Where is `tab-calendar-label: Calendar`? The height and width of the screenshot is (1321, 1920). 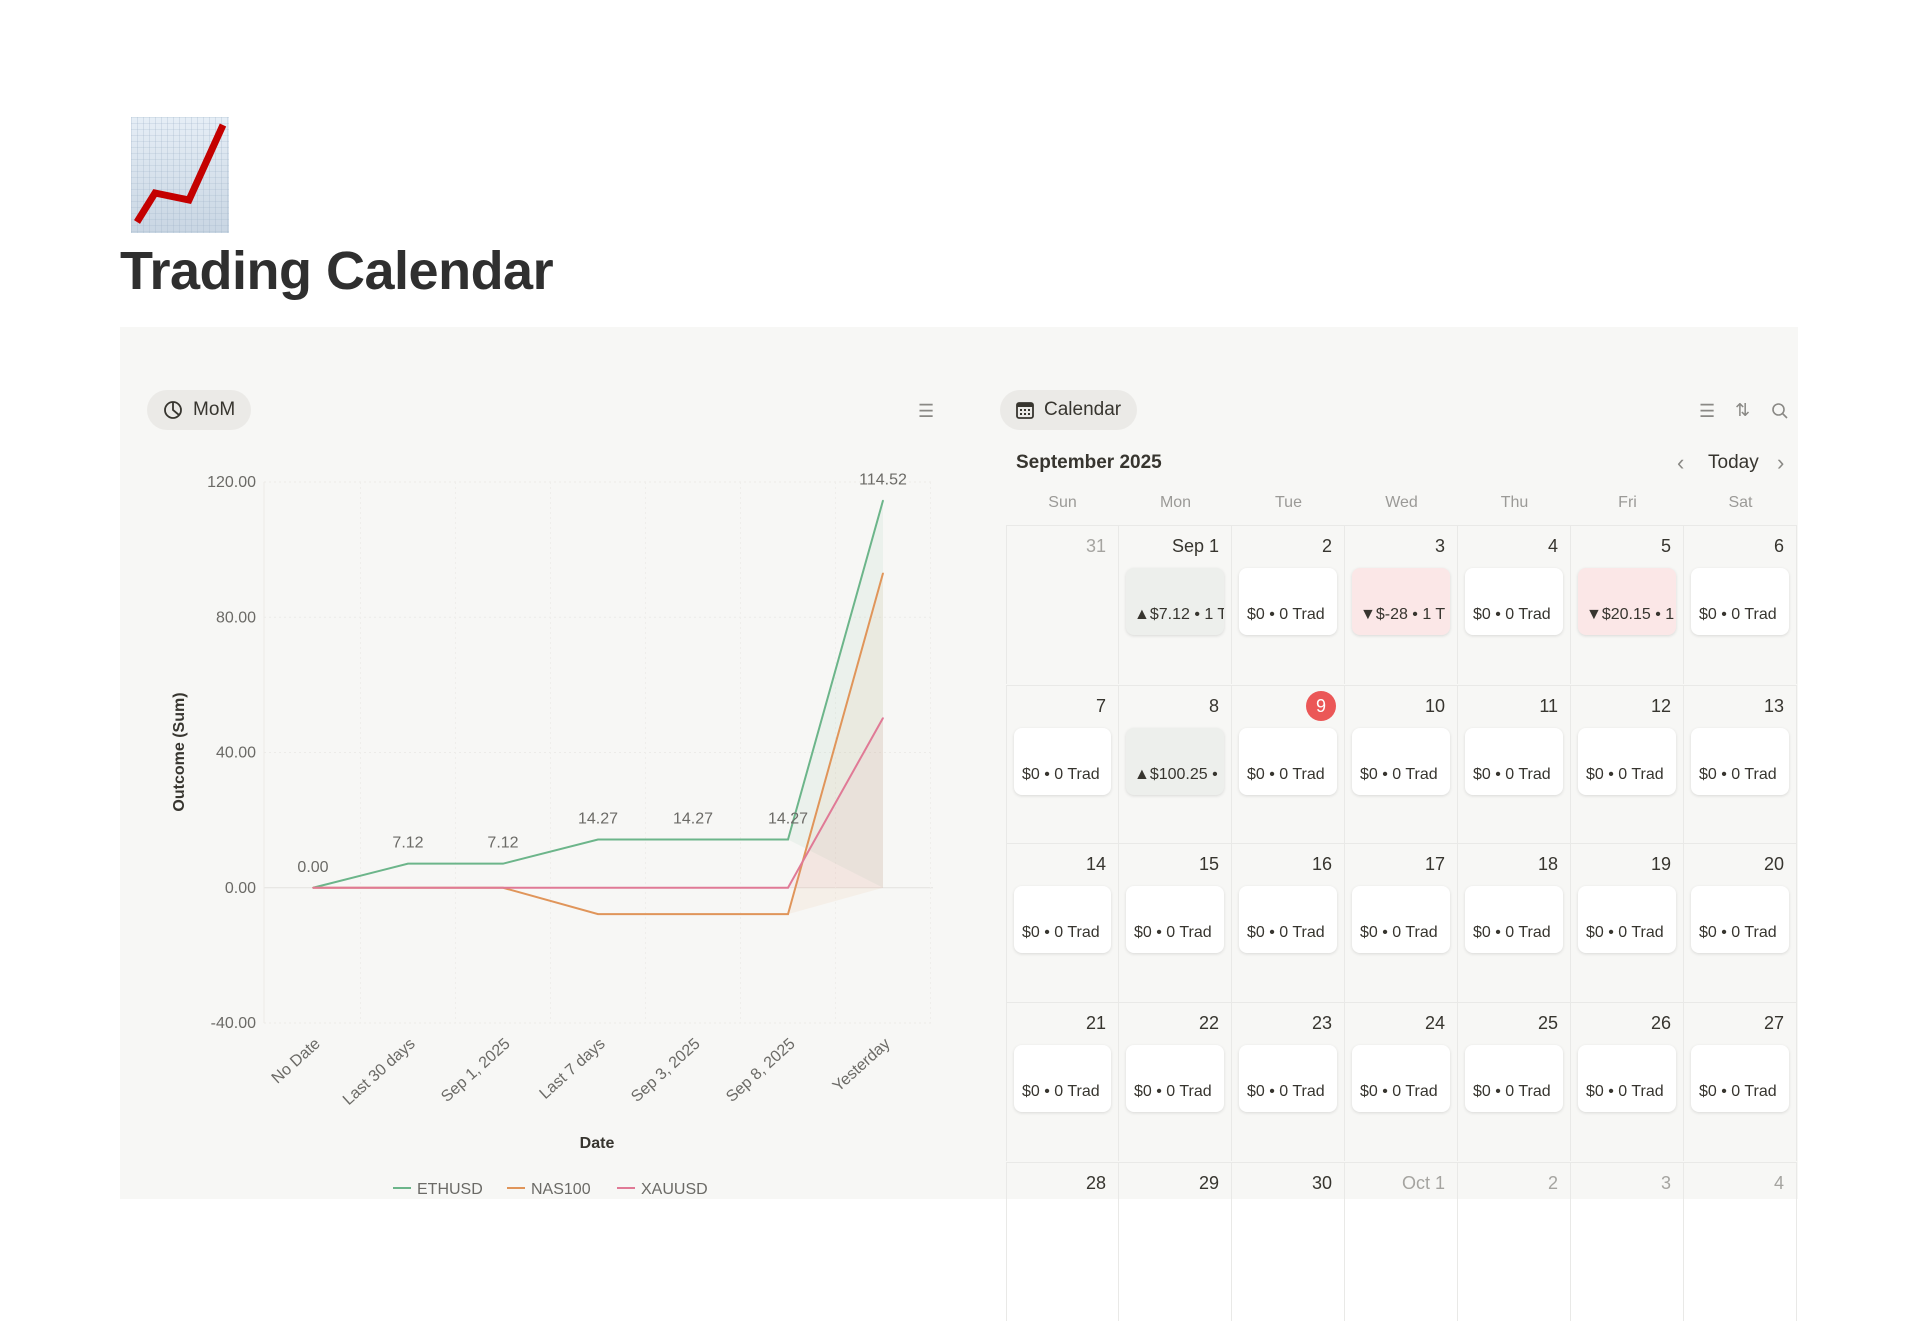
tab-calendar-label: Calendar is located at coordinates (1083, 409).